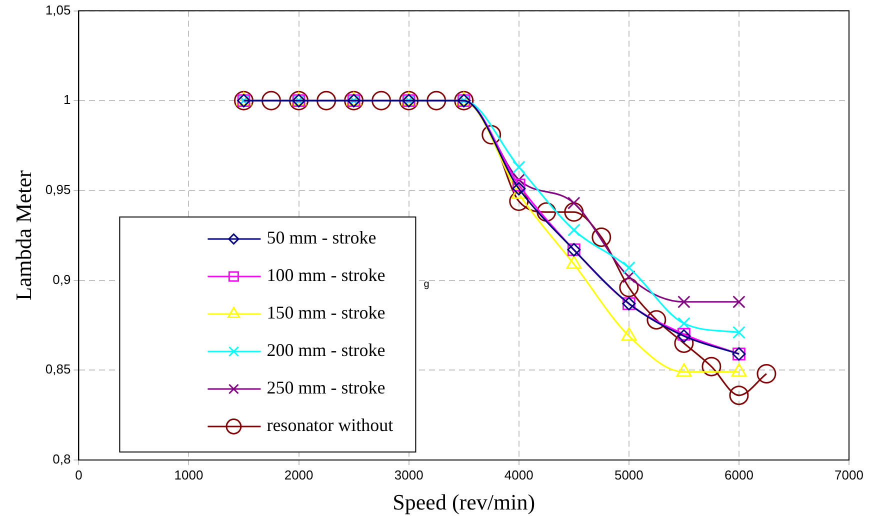 This screenshot has height=521, width=874. Describe the element at coordinates (427, 284) in the screenshot. I see `annotation: g` at that location.